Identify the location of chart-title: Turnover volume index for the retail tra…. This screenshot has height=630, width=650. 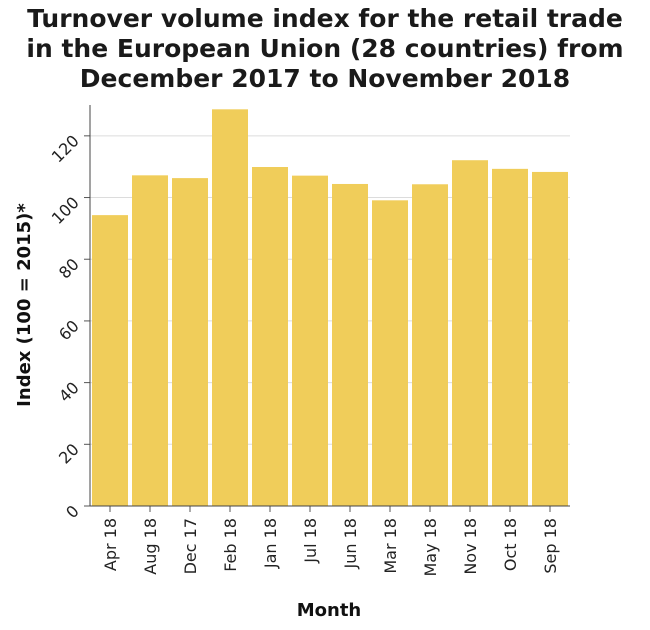
(325, 49).